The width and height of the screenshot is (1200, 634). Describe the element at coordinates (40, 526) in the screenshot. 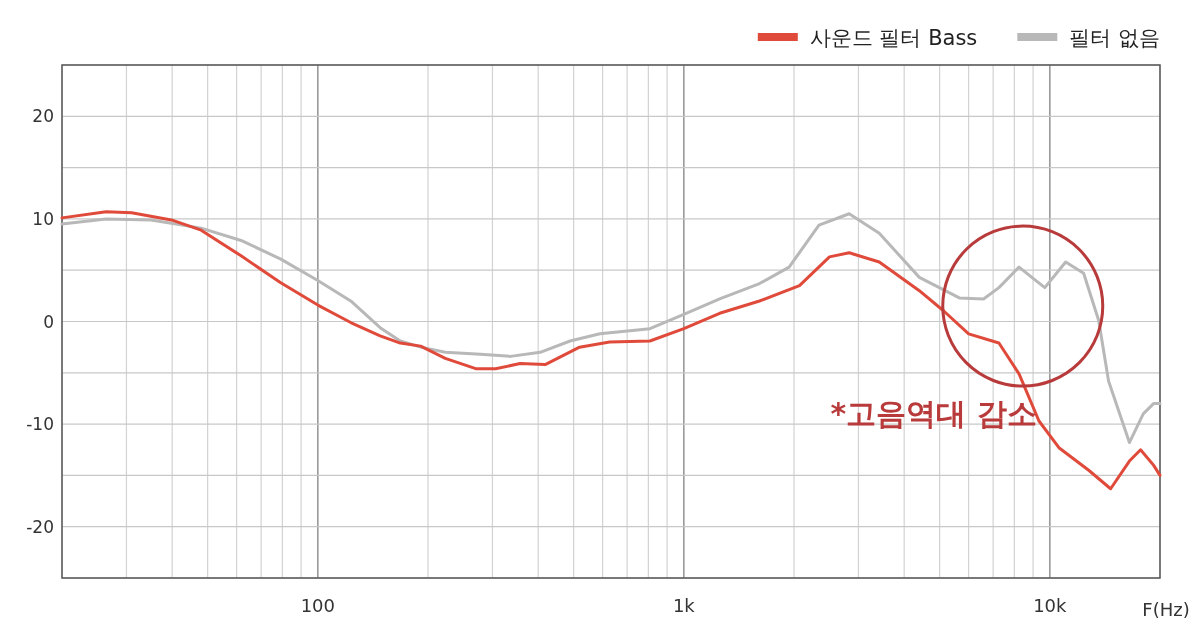

I see `y-tick-label: -20` at that location.